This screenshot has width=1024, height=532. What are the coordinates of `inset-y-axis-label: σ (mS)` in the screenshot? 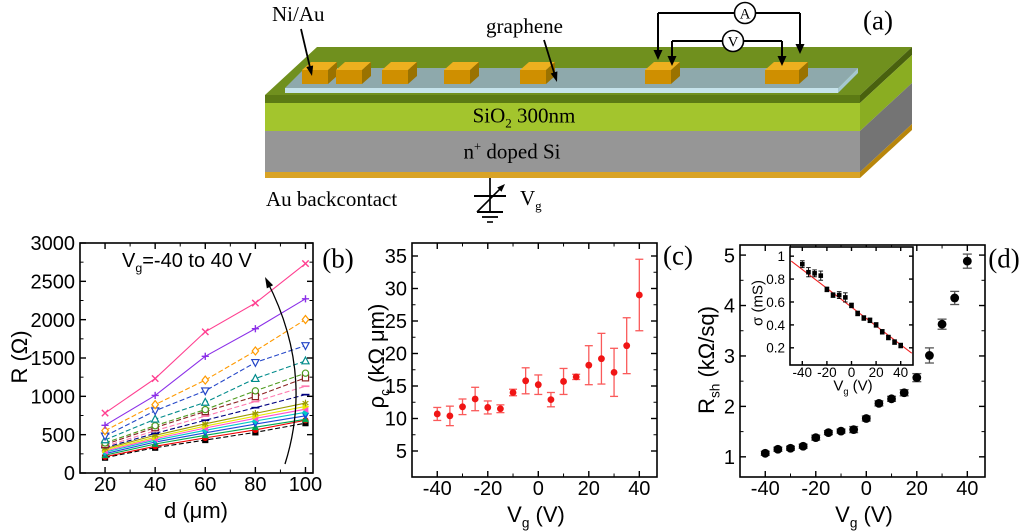 It's located at (758, 303).